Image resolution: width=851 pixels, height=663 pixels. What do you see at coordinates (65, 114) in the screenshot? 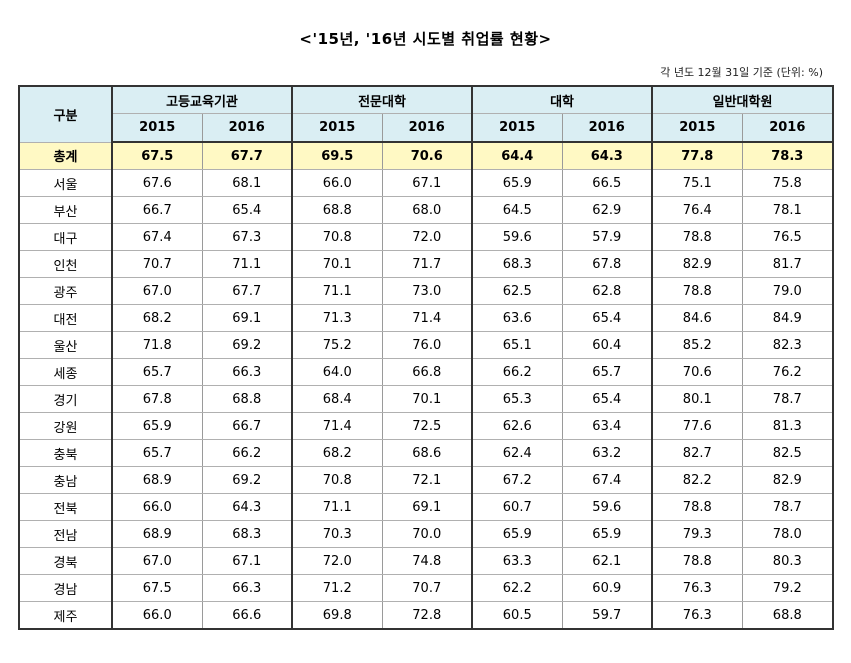
I see `label-header: 구분` at bounding box center [65, 114].